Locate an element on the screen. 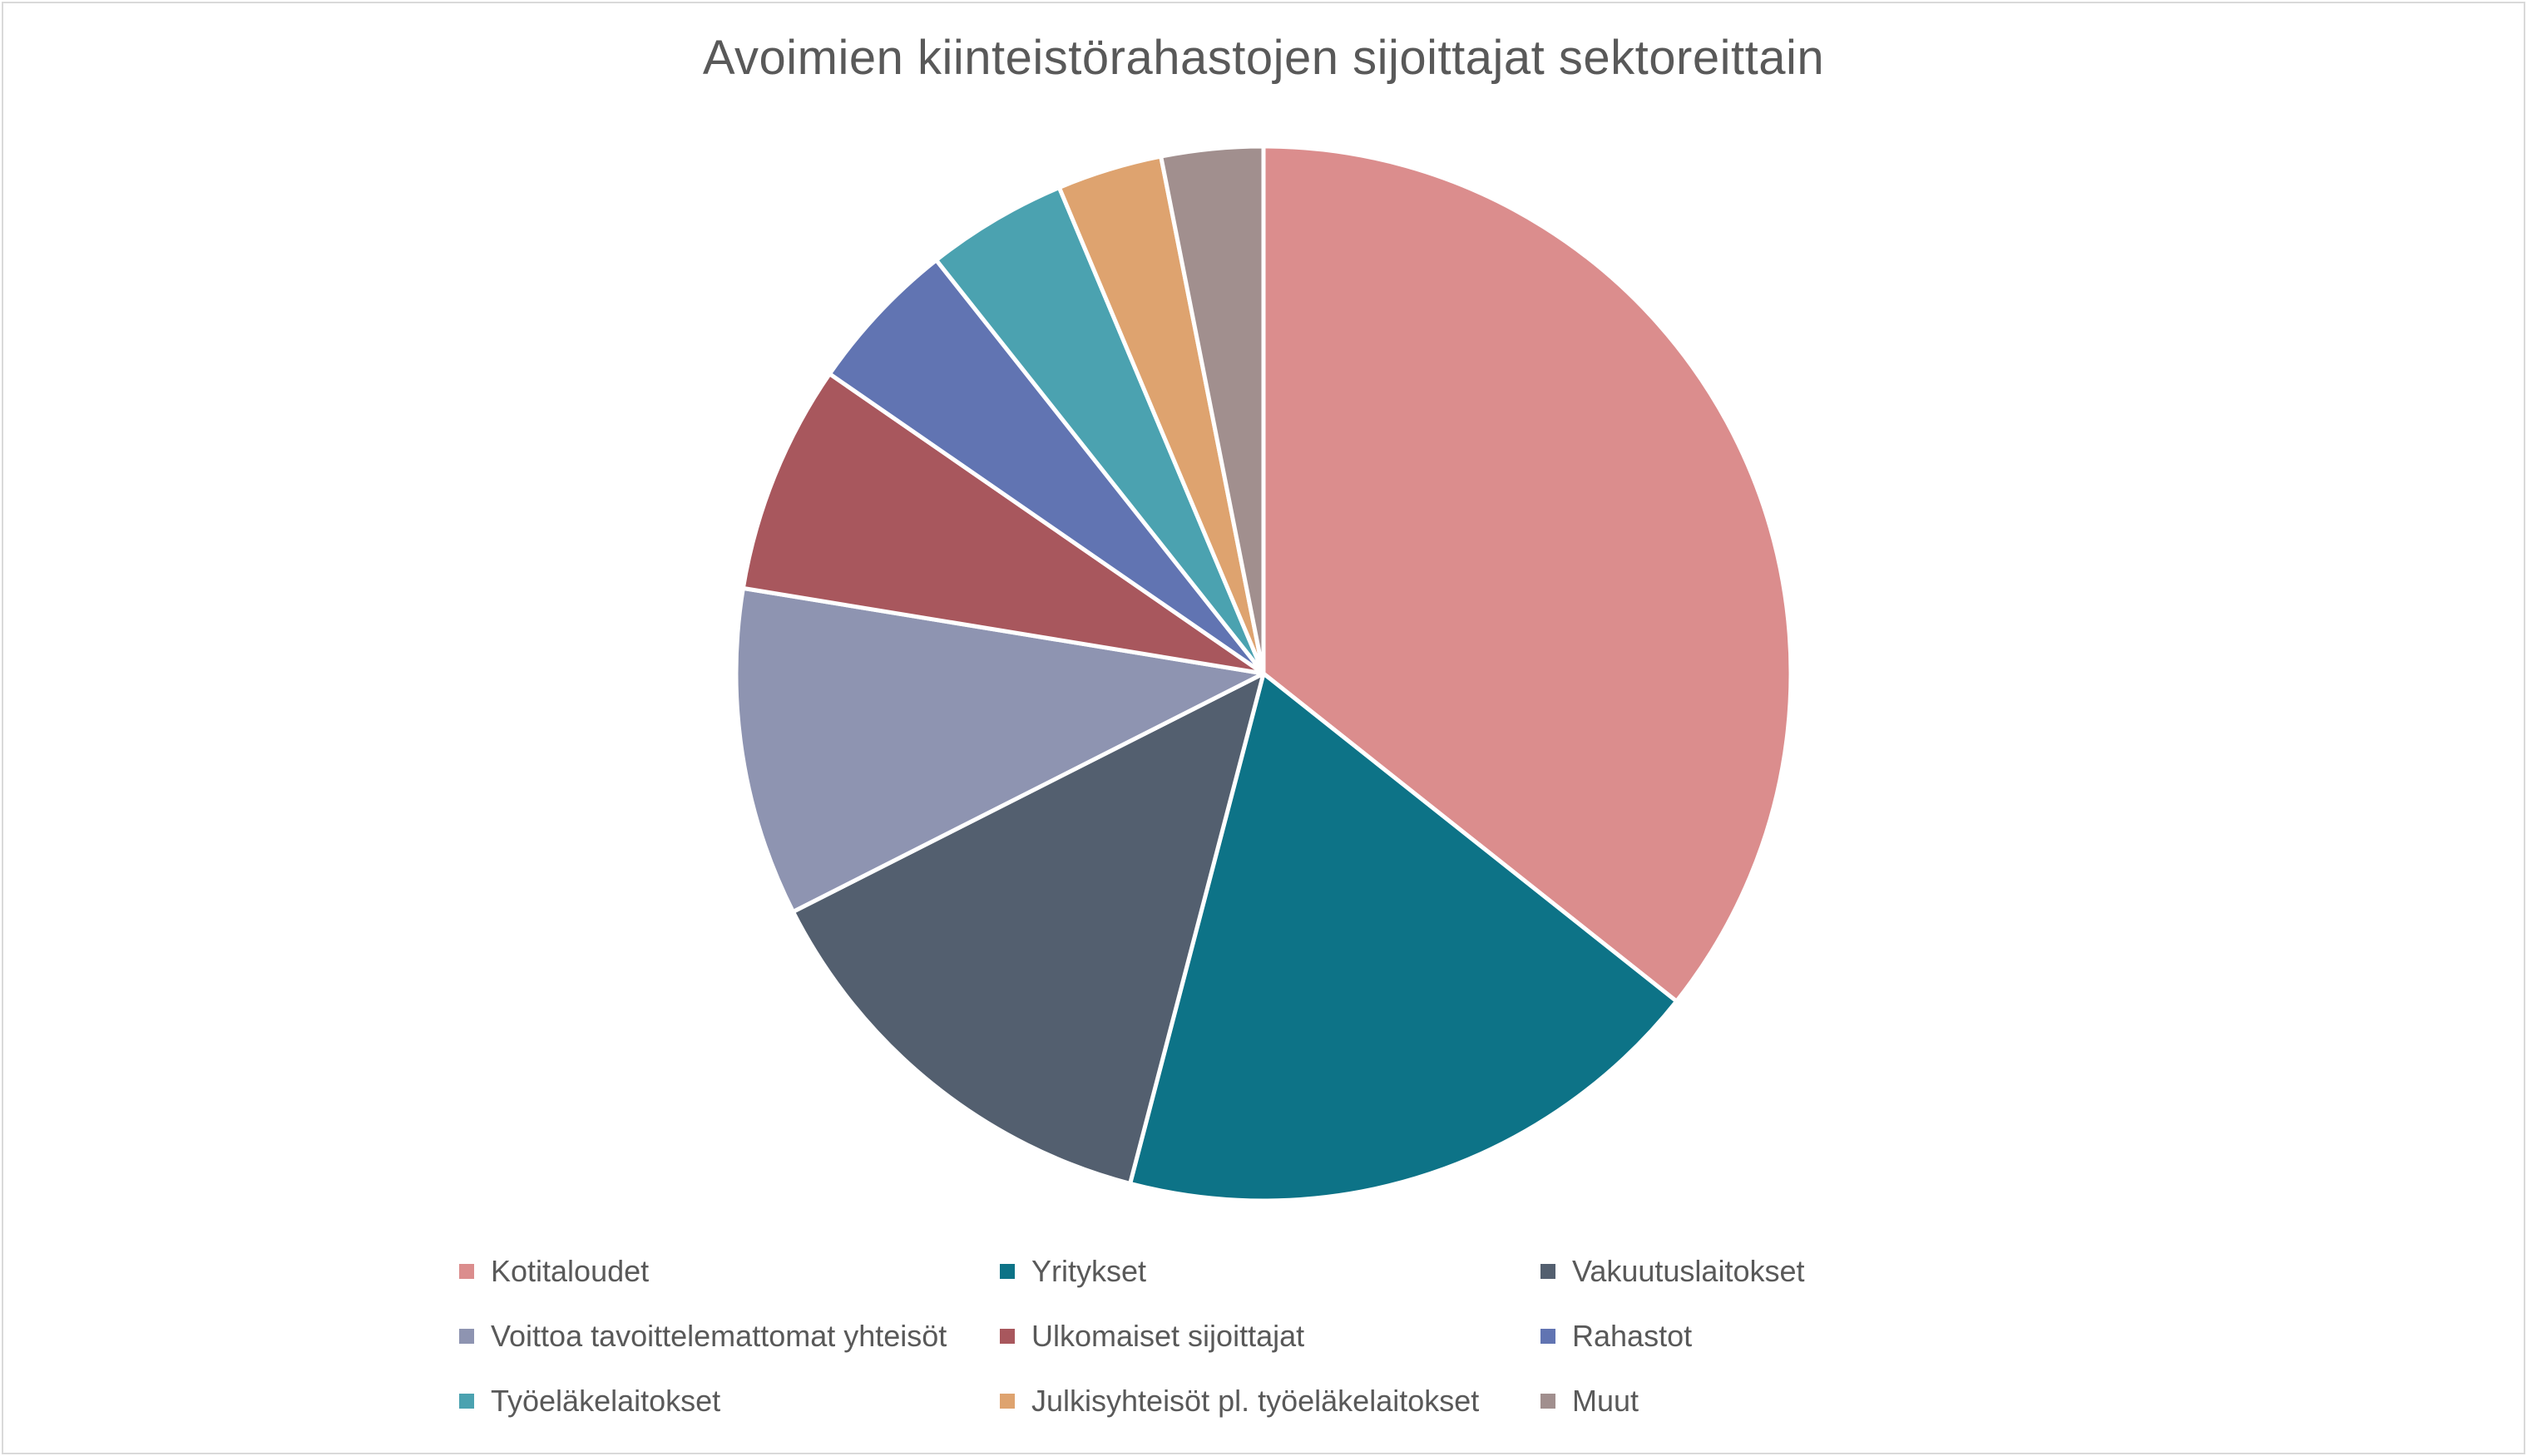  legend-item: Rahastot is located at coordinates (1707, 1336).